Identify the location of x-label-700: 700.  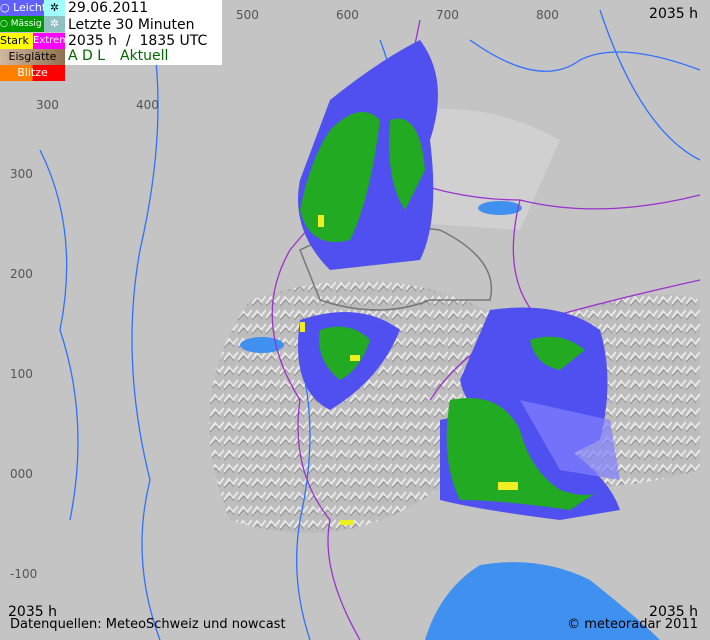
(447, 15).